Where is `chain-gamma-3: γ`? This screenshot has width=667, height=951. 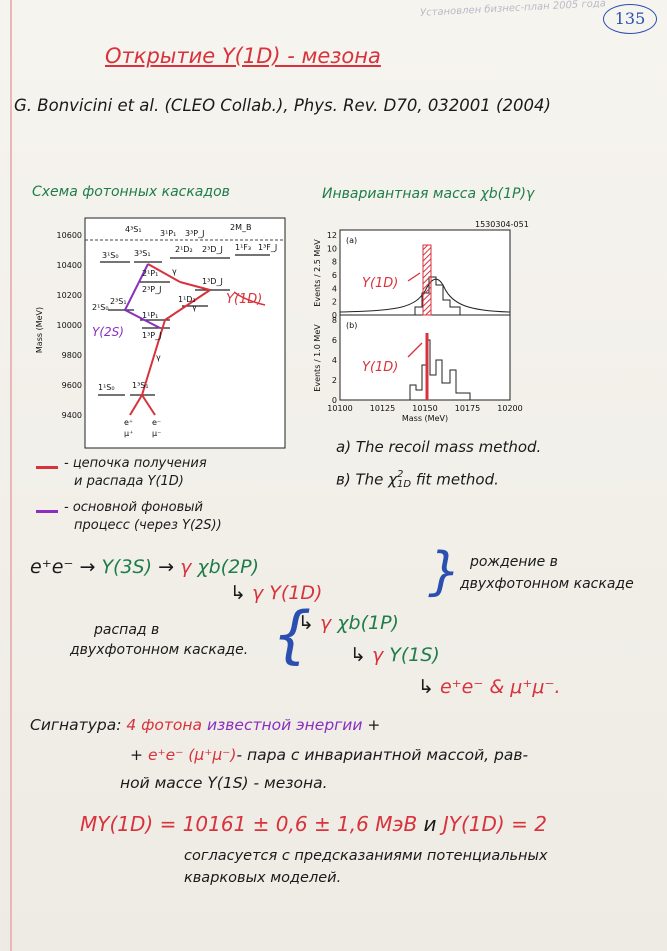
chain-gamma-3: γ is located at coordinates (325, 623).